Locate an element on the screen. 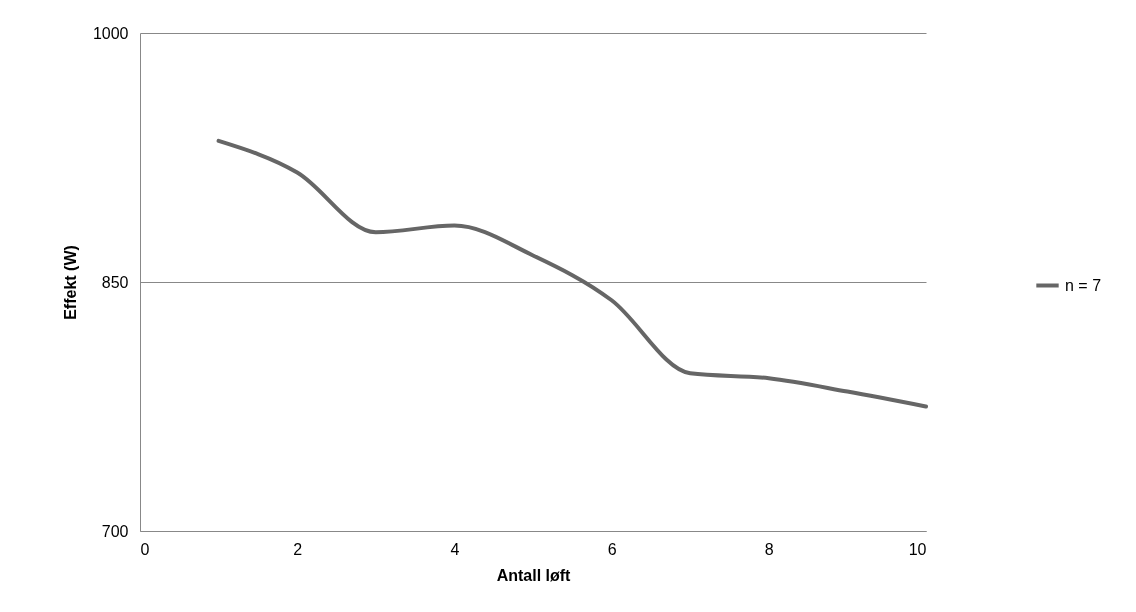 This screenshot has width=1136, height=612. x-tick-label: 10 is located at coordinates (917, 549).